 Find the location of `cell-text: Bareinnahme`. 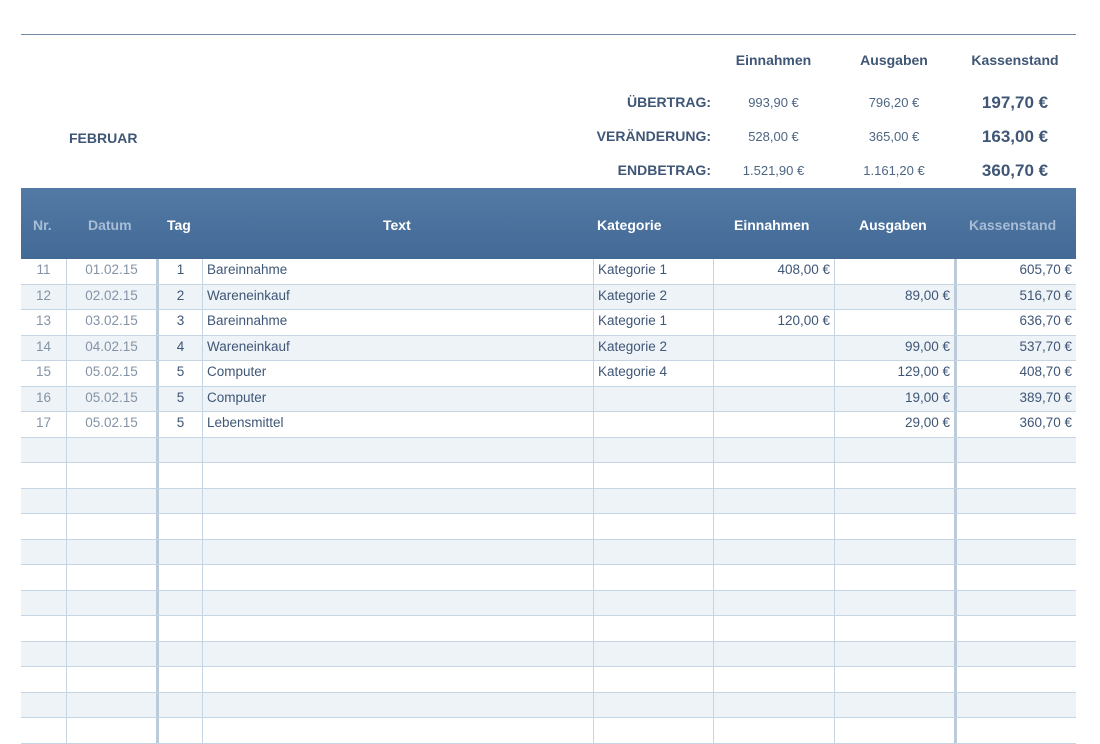

cell-text: Bareinnahme is located at coordinates (397, 271).